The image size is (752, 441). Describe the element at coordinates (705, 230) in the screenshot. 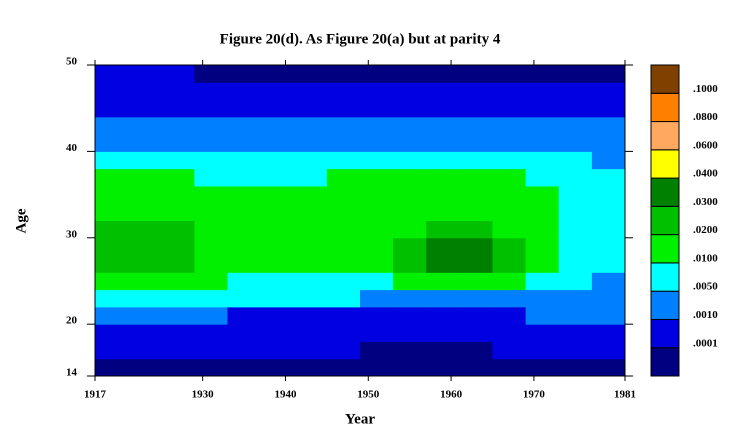

I see `colorbar-label: .0200` at that location.